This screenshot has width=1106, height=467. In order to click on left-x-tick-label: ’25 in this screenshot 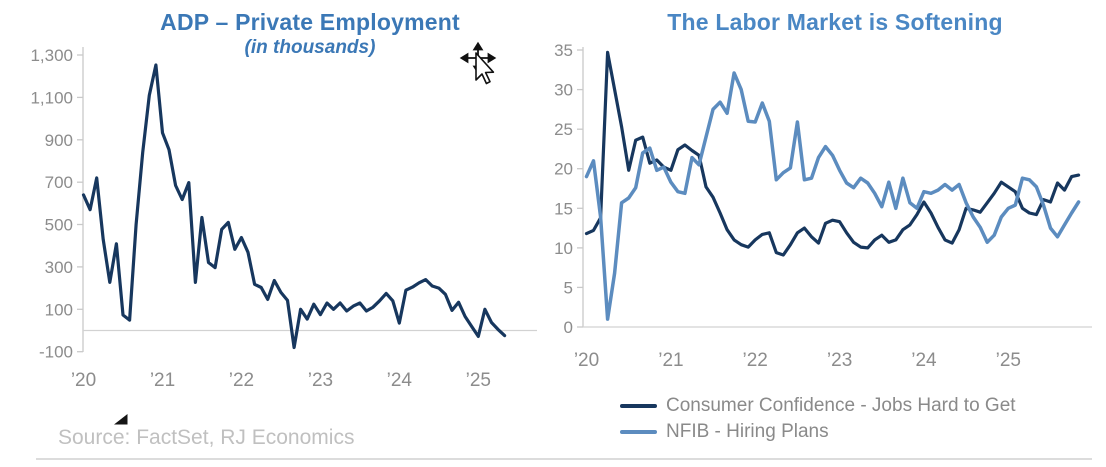, I will do `click(478, 380)`.